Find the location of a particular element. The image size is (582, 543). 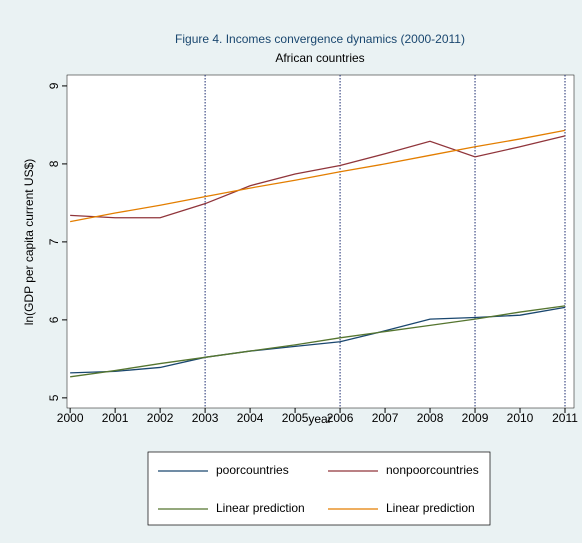

x-tick-label: 2003 is located at coordinates (205, 418).